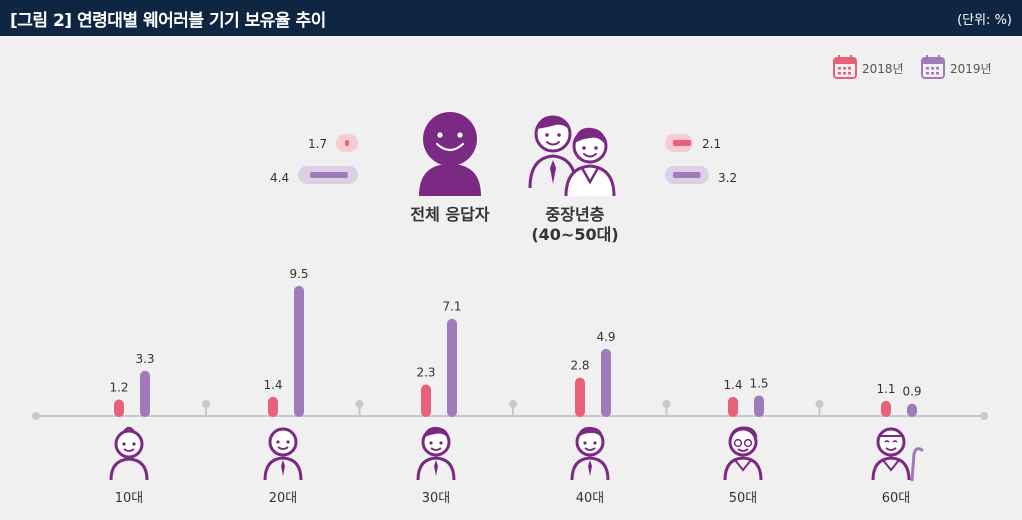 Image resolution: width=1022 pixels, height=520 pixels. I want to click on bar-2018-40대, so click(580, 397).